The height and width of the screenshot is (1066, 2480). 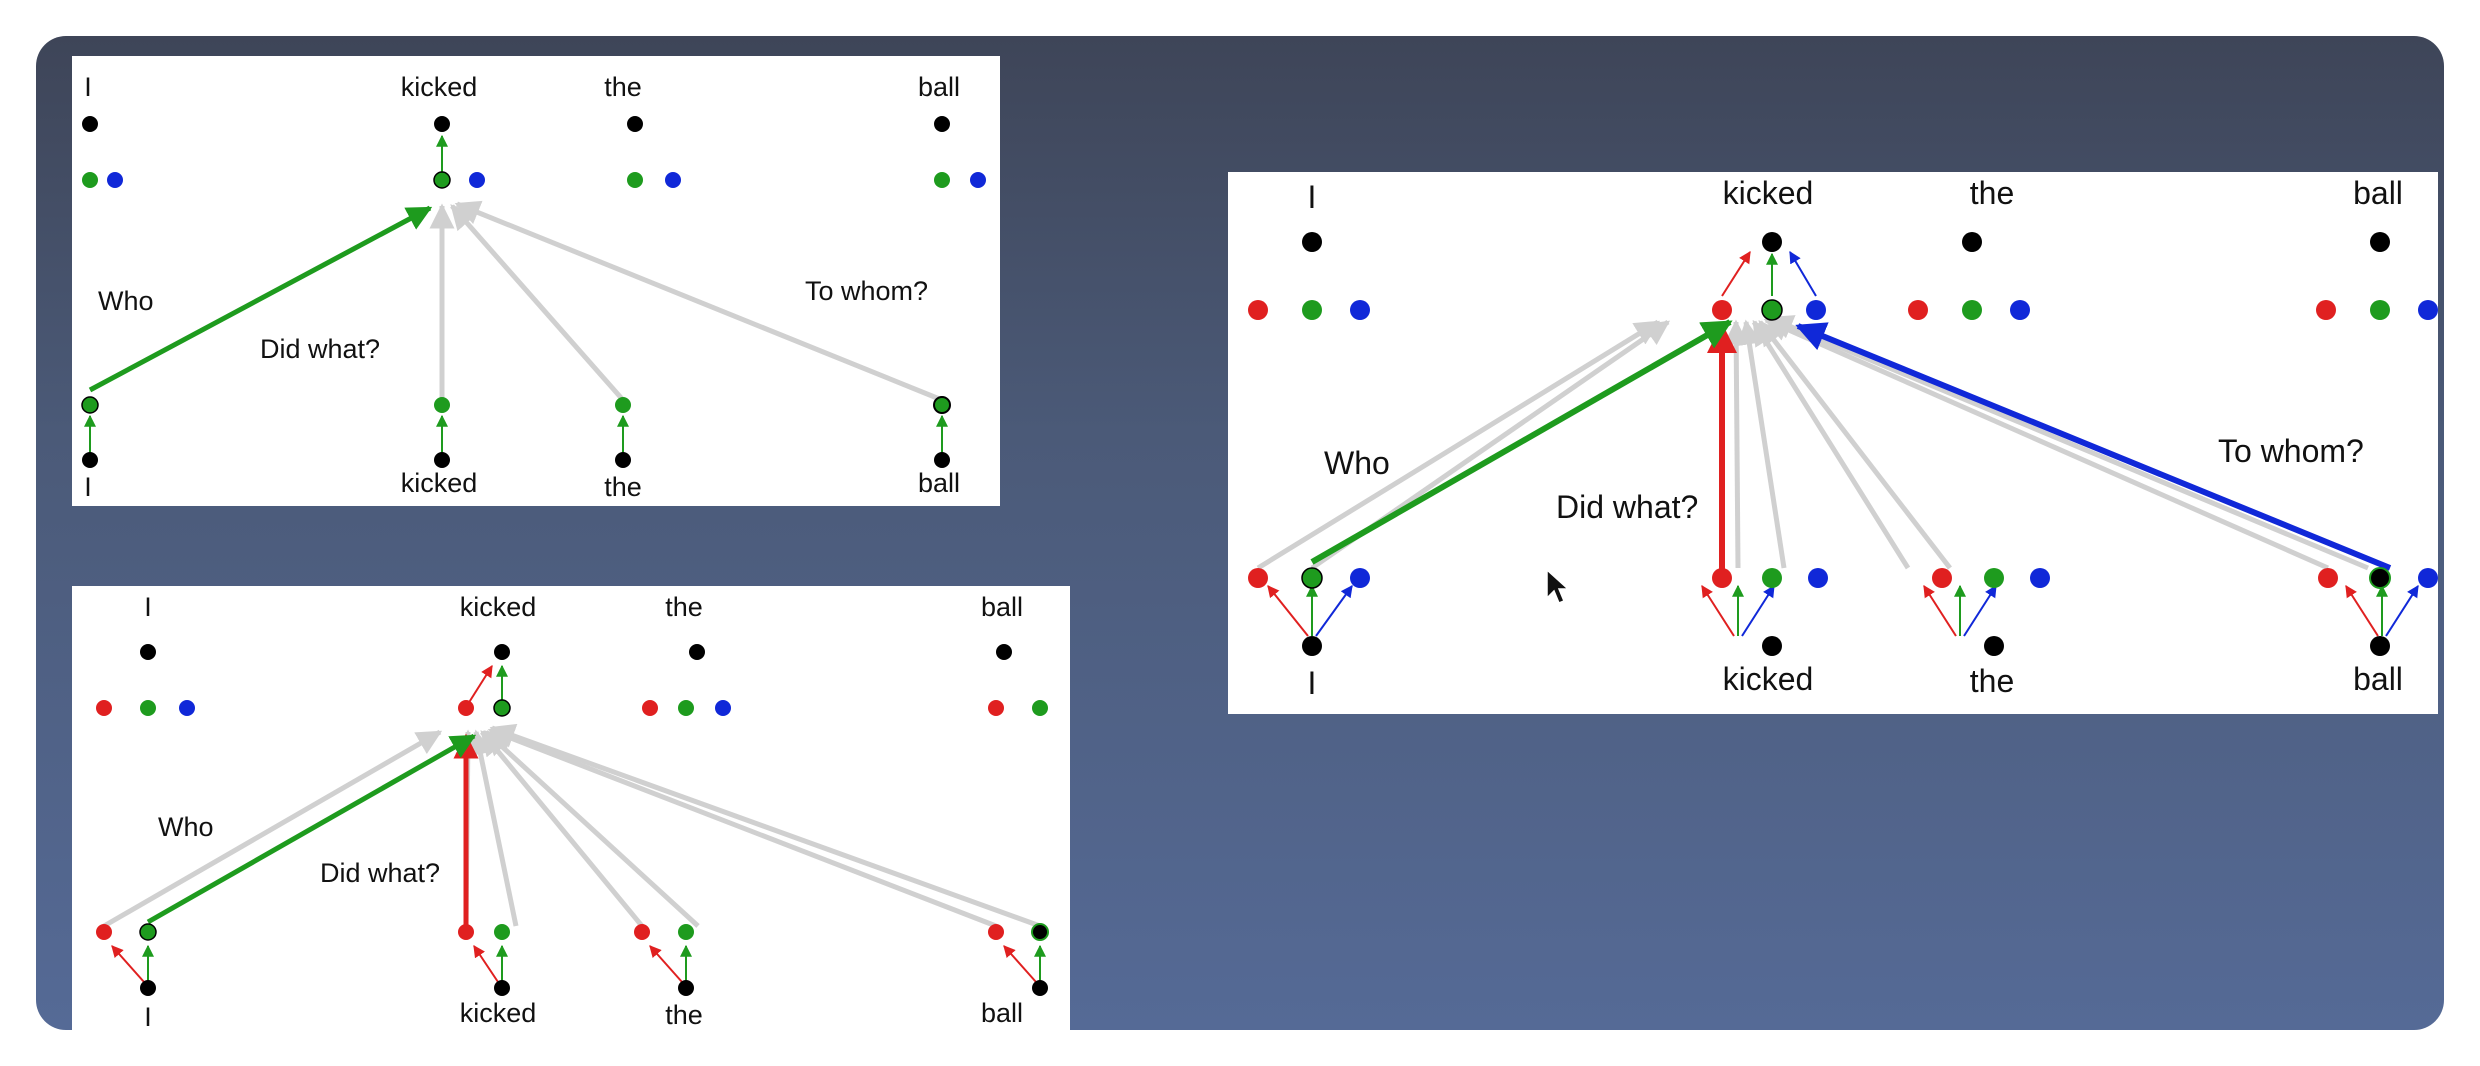 I want to click on word-label-bottom: ball, so click(x=1002, y=1013).